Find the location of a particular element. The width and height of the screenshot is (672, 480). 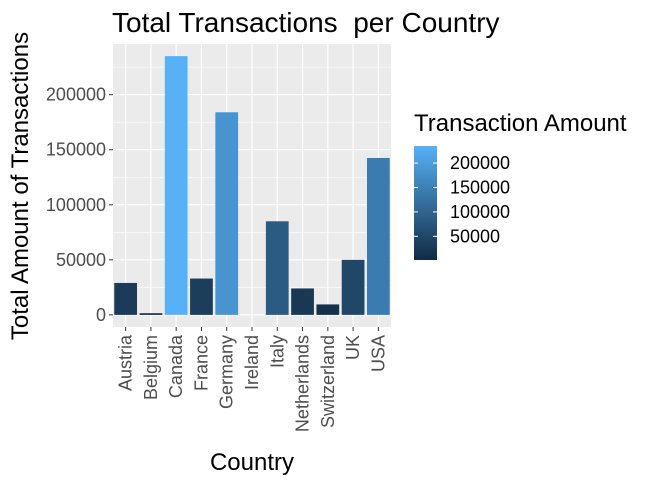

legend-label: 200000 is located at coordinates (480, 163).